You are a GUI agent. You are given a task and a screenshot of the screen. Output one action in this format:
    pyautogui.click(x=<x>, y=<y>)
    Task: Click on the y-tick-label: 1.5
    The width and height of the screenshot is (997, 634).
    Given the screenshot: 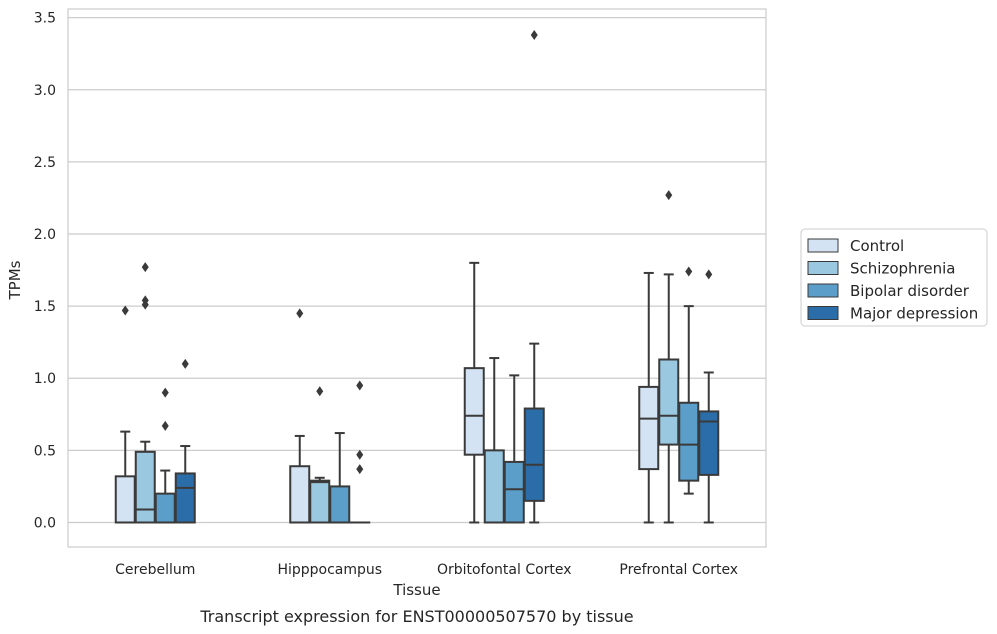 What is the action you would take?
    pyautogui.click(x=45, y=307)
    